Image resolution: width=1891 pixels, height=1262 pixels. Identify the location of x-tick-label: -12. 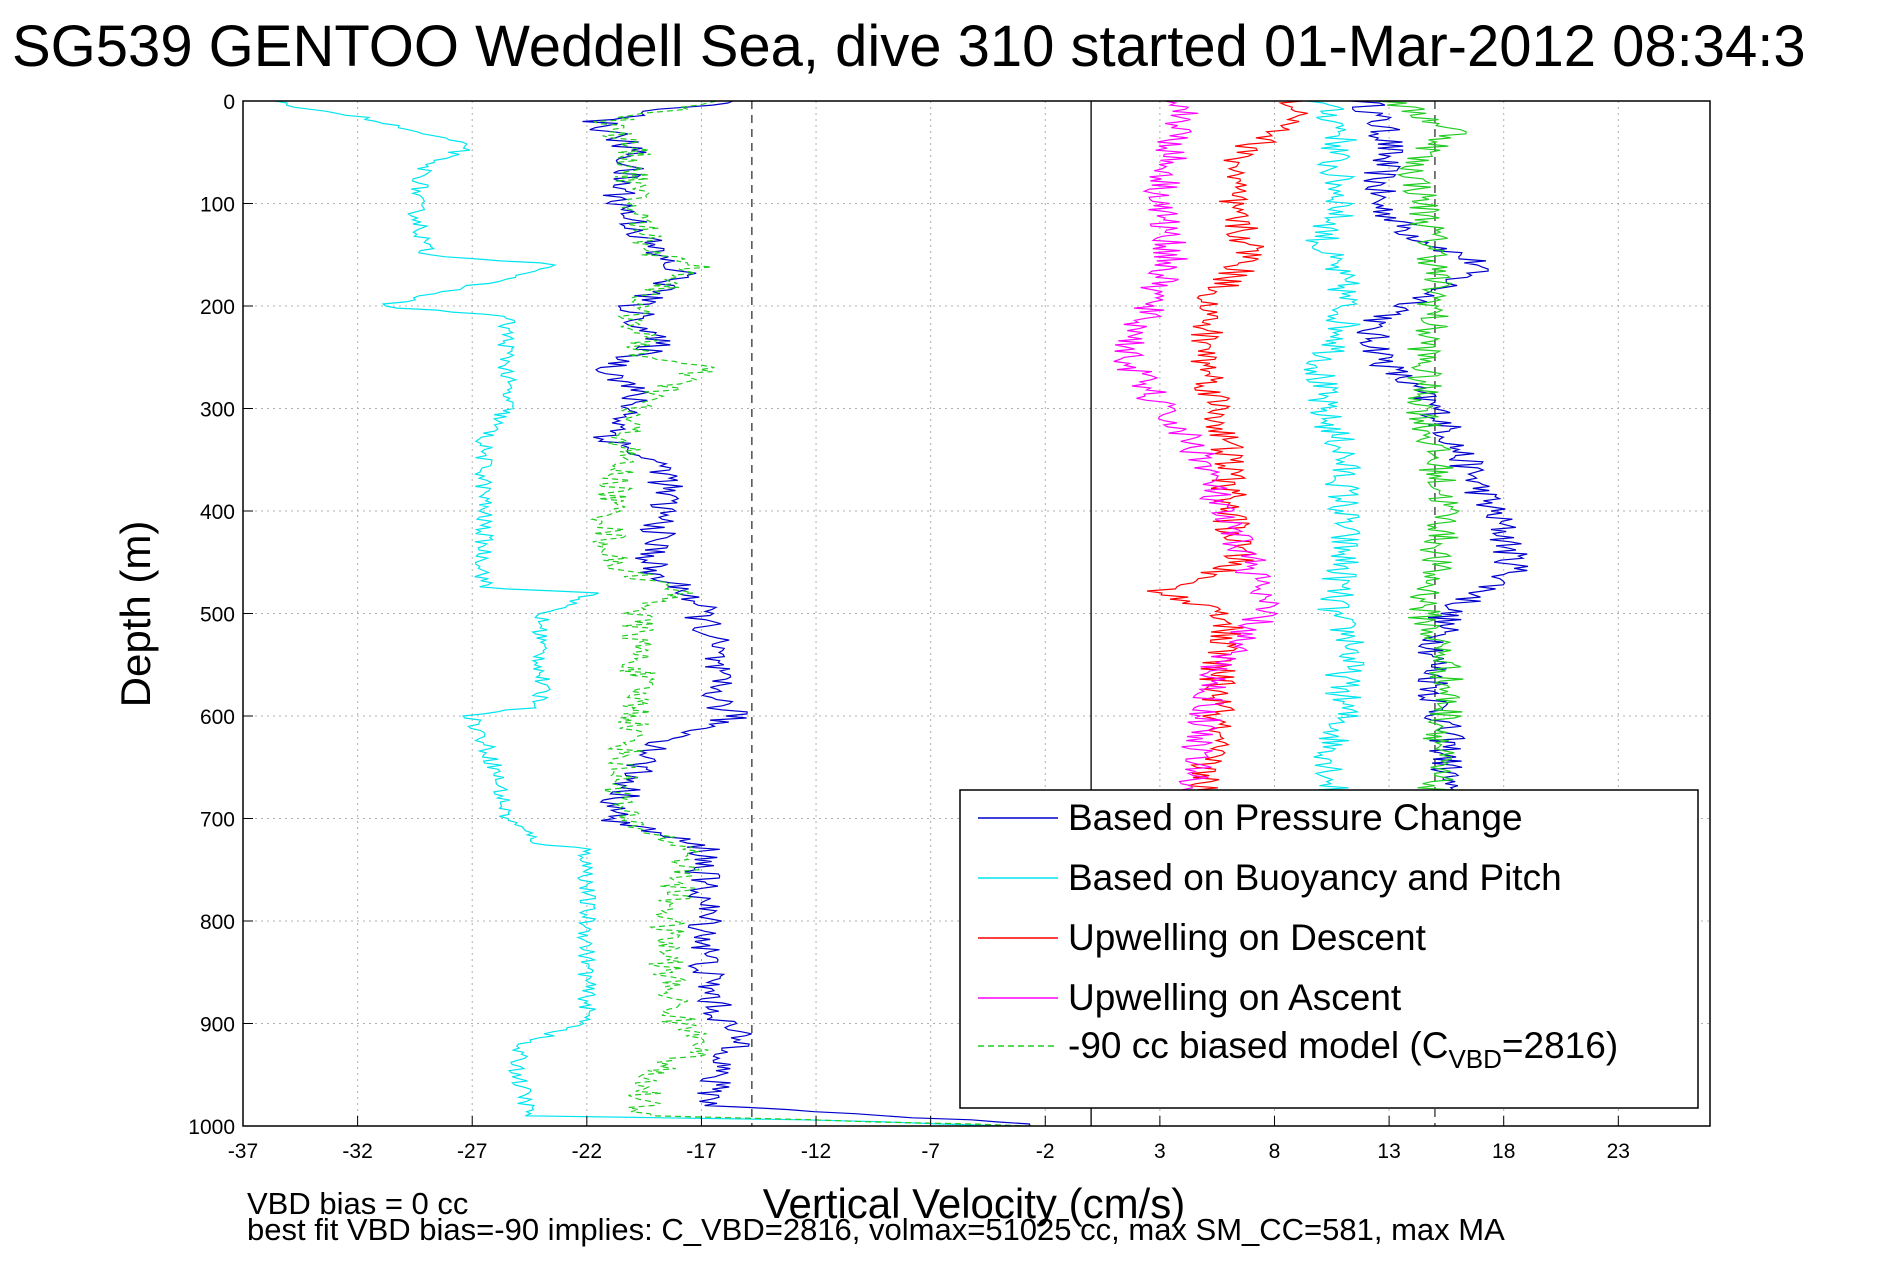
(816, 1151).